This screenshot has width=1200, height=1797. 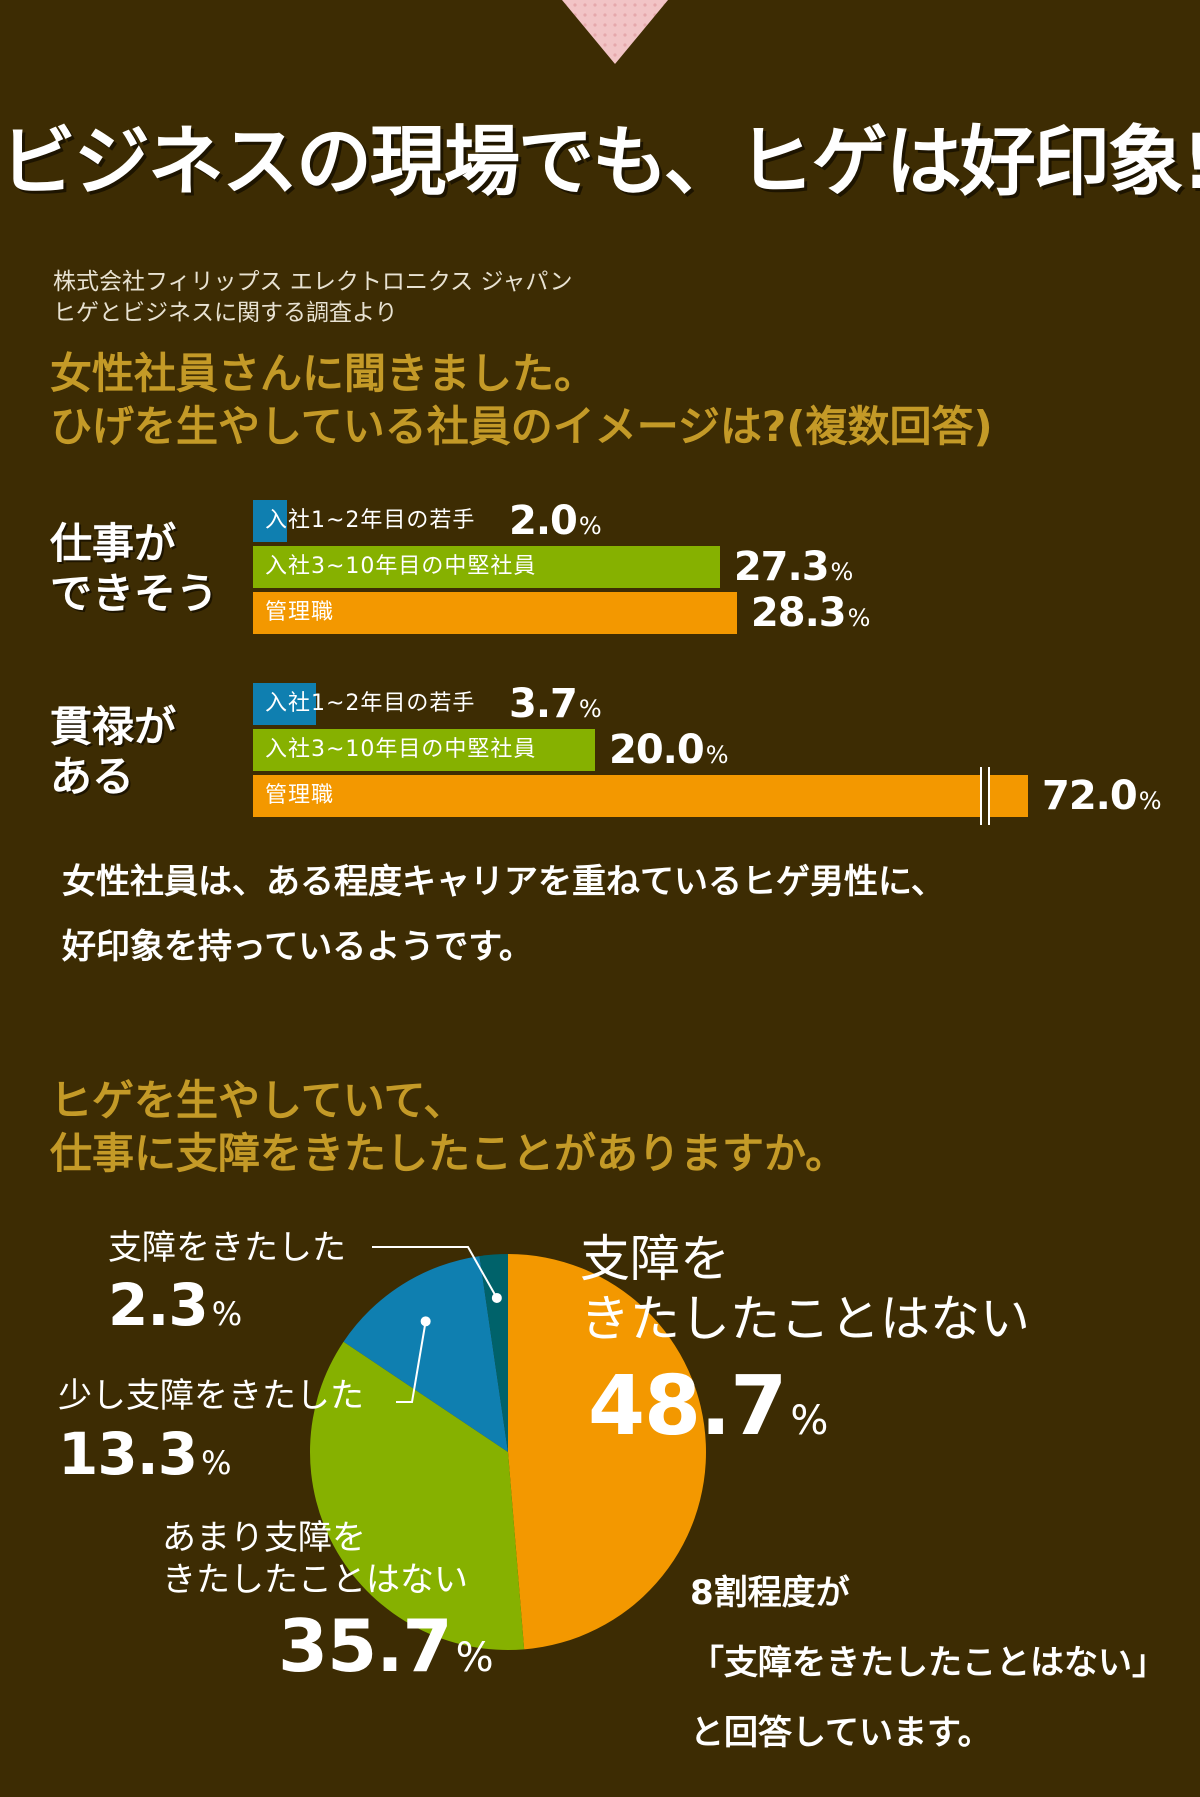 I want to click on pie-label-rarely-line-2: きたしたことはない, so click(x=315, y=1580).